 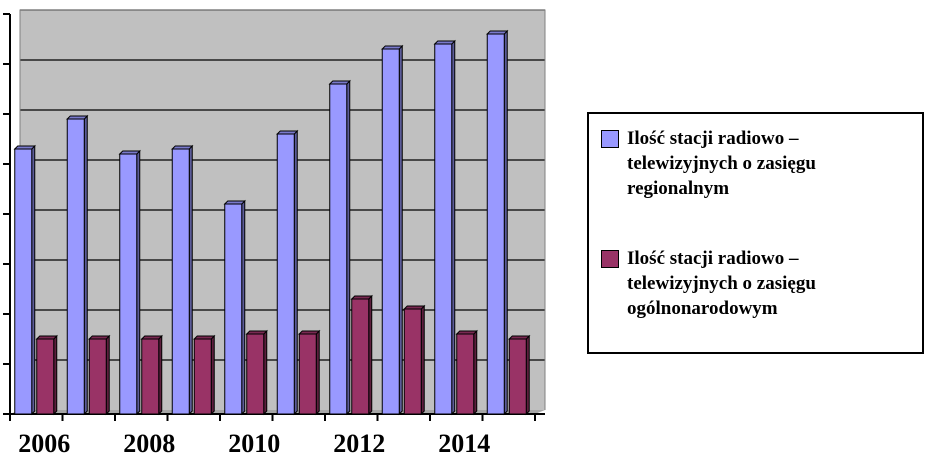 I want to click on bar-national-2012, so click(x=361, y=355).